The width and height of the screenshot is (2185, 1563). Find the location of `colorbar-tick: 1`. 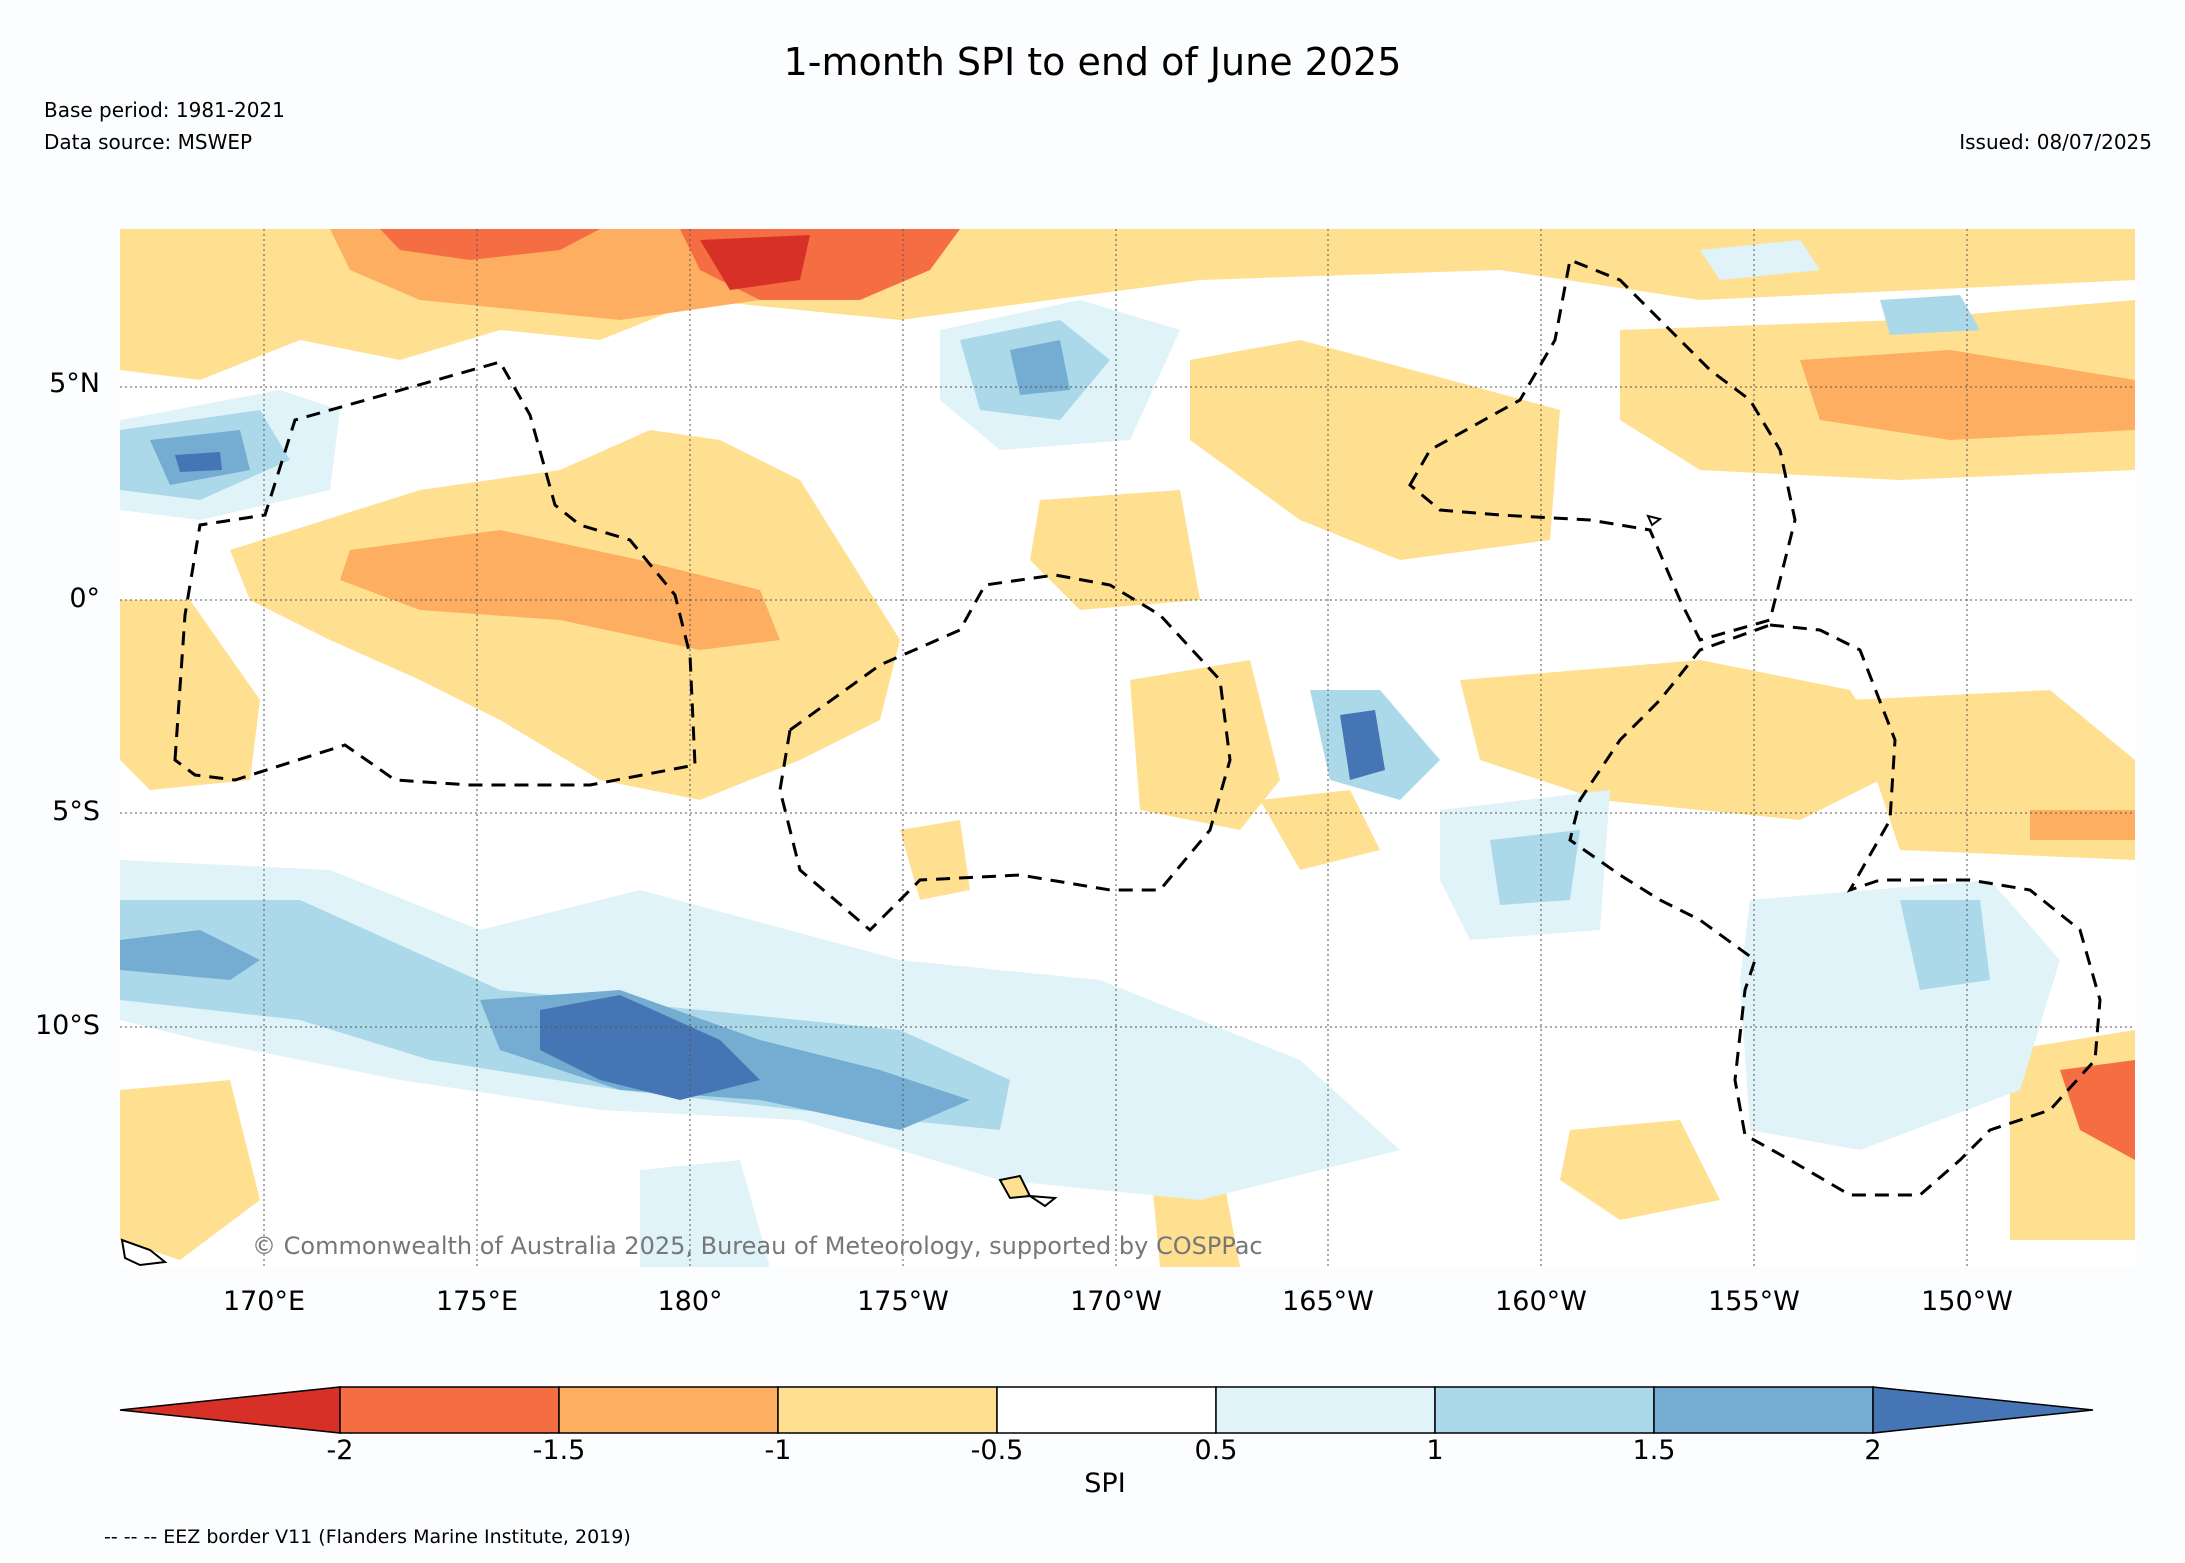

colorbar-tick: 1 is located at coordinates (1435, 1450).